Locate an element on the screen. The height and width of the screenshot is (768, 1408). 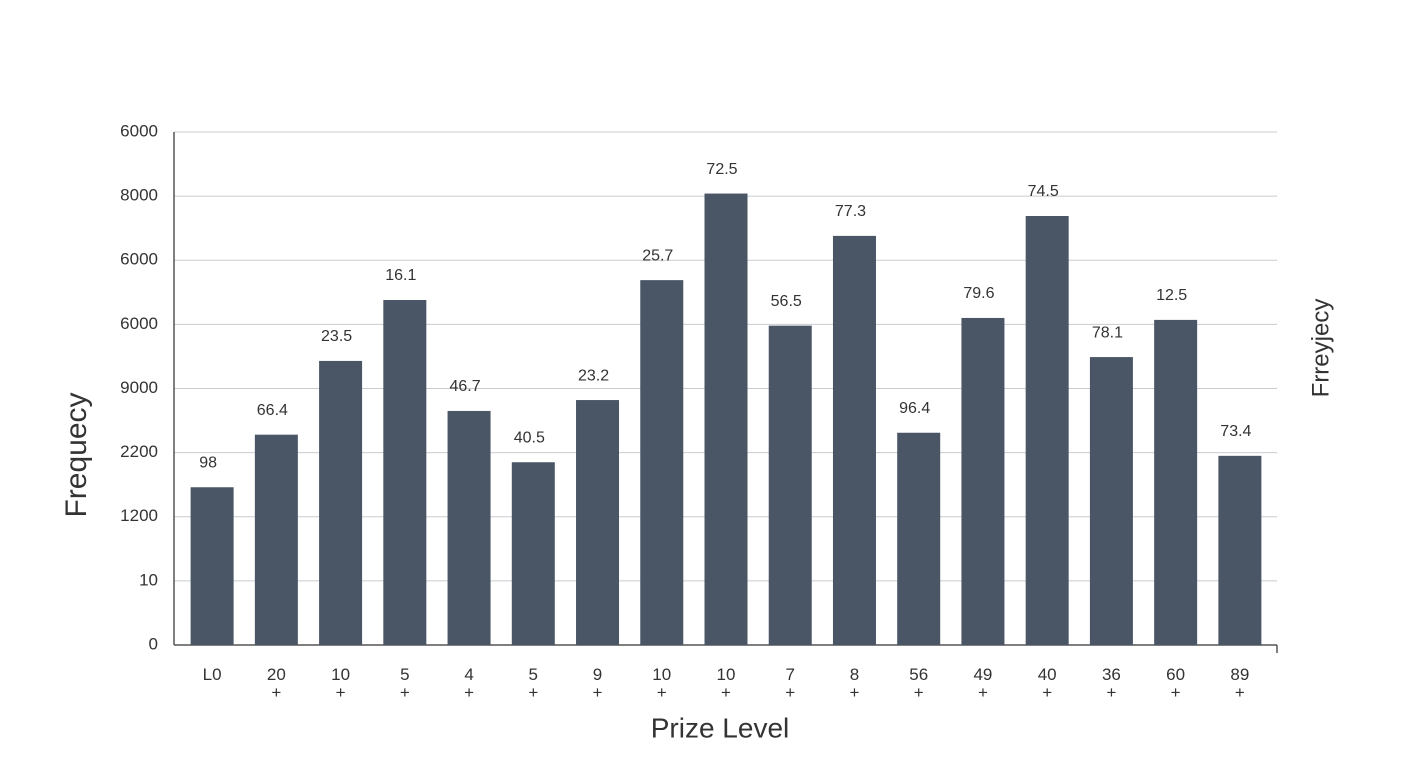
y-tick-label: 0 is located at coordinates (153, 643).